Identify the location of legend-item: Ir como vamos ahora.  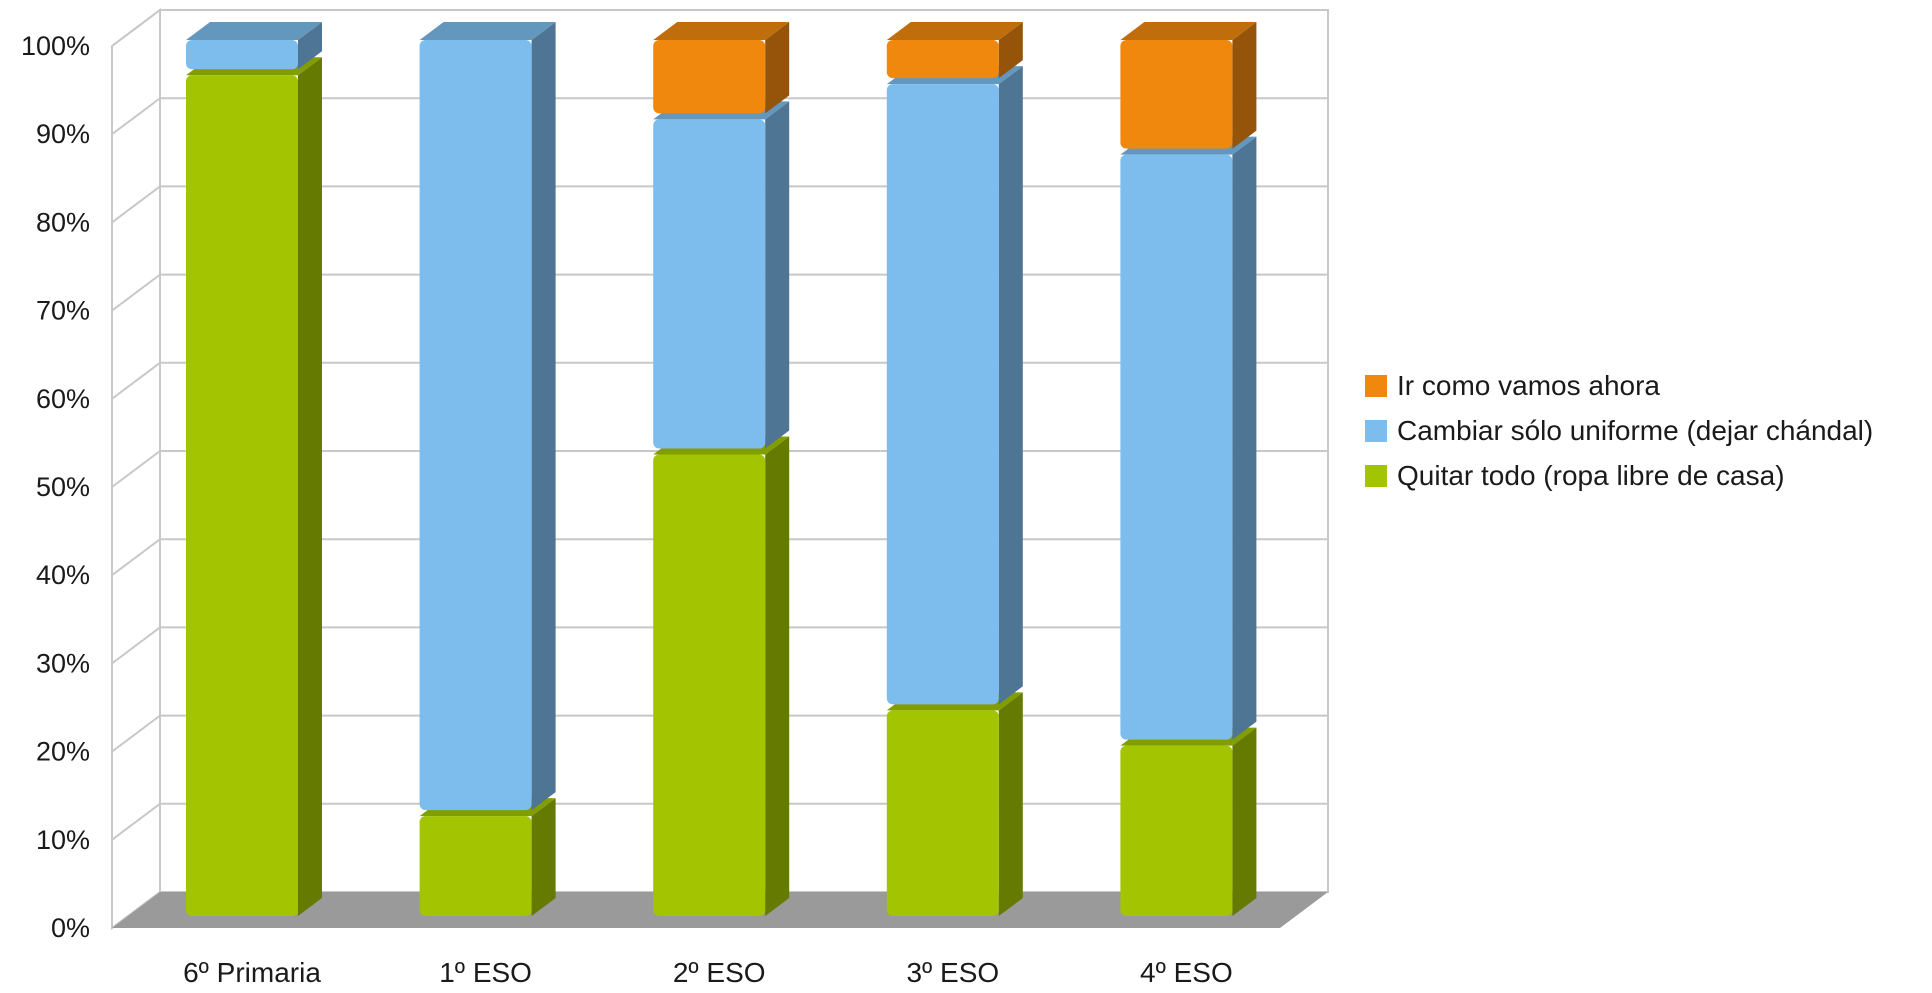
(1512, 385).